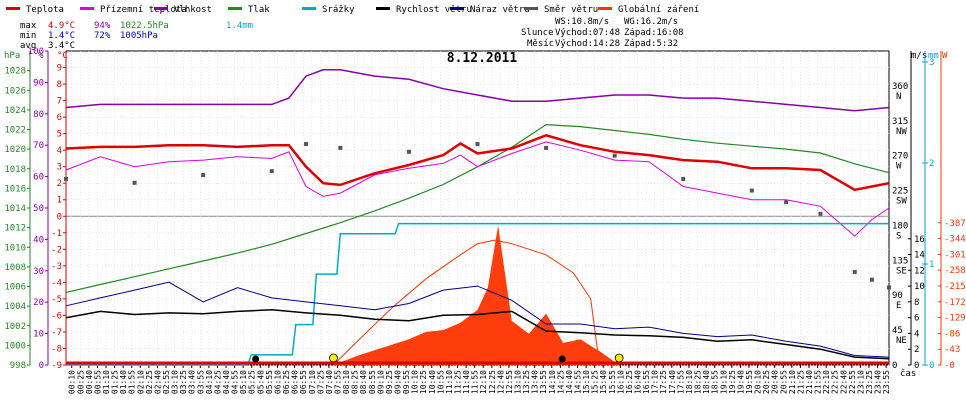  Describe the element at coordinates (380, 382) in the screenshot. I see `time-label: 09:10` at that location.